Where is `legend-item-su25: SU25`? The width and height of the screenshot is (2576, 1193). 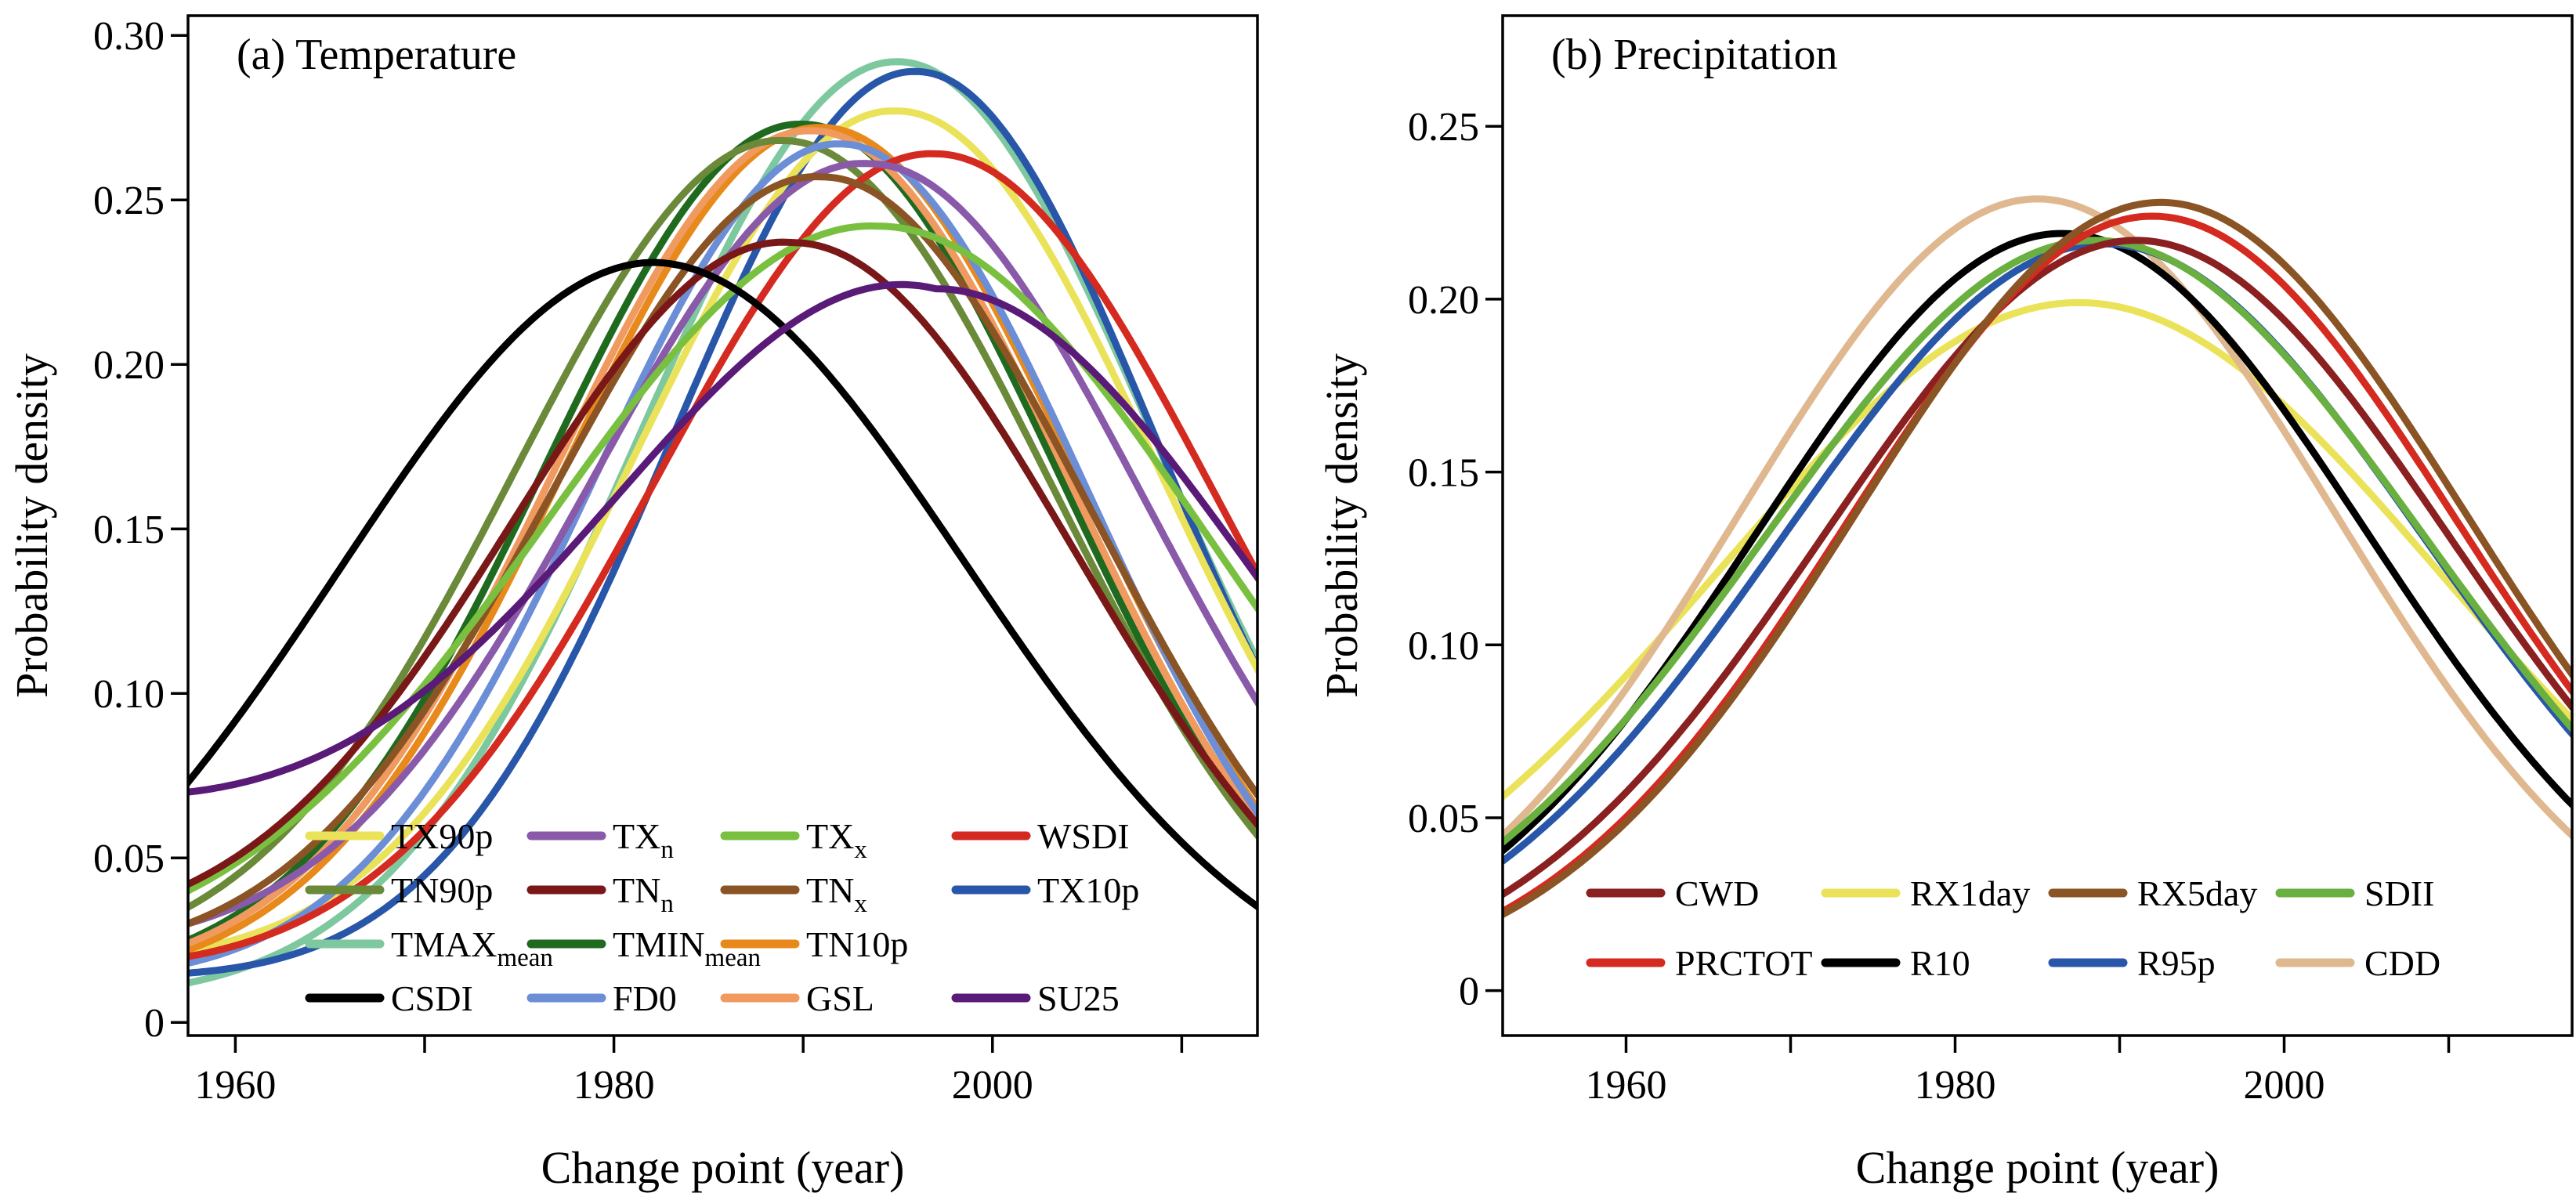 legend-item-su25: SU25 is located at coordinates (1035, 998).